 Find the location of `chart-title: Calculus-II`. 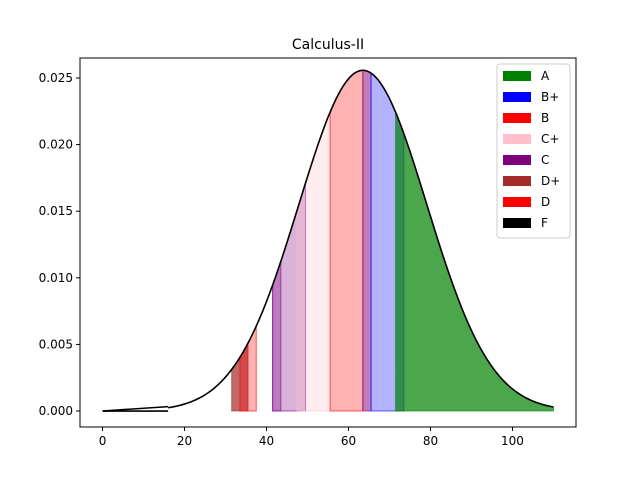

chart-title: Calculus-II is located at coordinates (328, 45).